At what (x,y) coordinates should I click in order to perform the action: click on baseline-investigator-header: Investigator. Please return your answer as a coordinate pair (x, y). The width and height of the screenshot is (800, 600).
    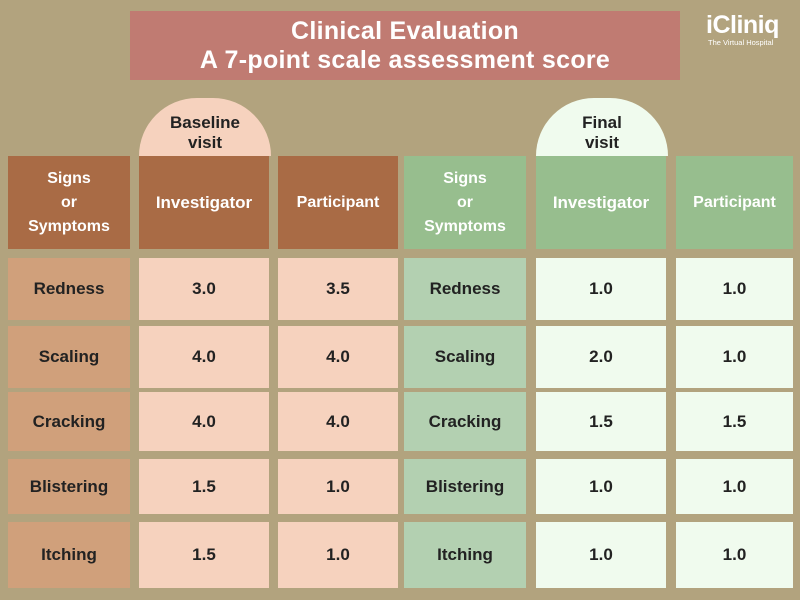
    Looking at the image, I should click on (204, 202).